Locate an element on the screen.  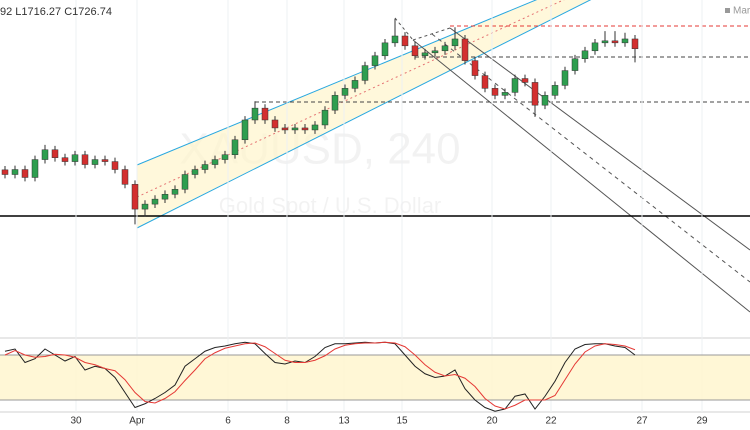
x-tick-label: 20 is located at coordinates (492, 421).